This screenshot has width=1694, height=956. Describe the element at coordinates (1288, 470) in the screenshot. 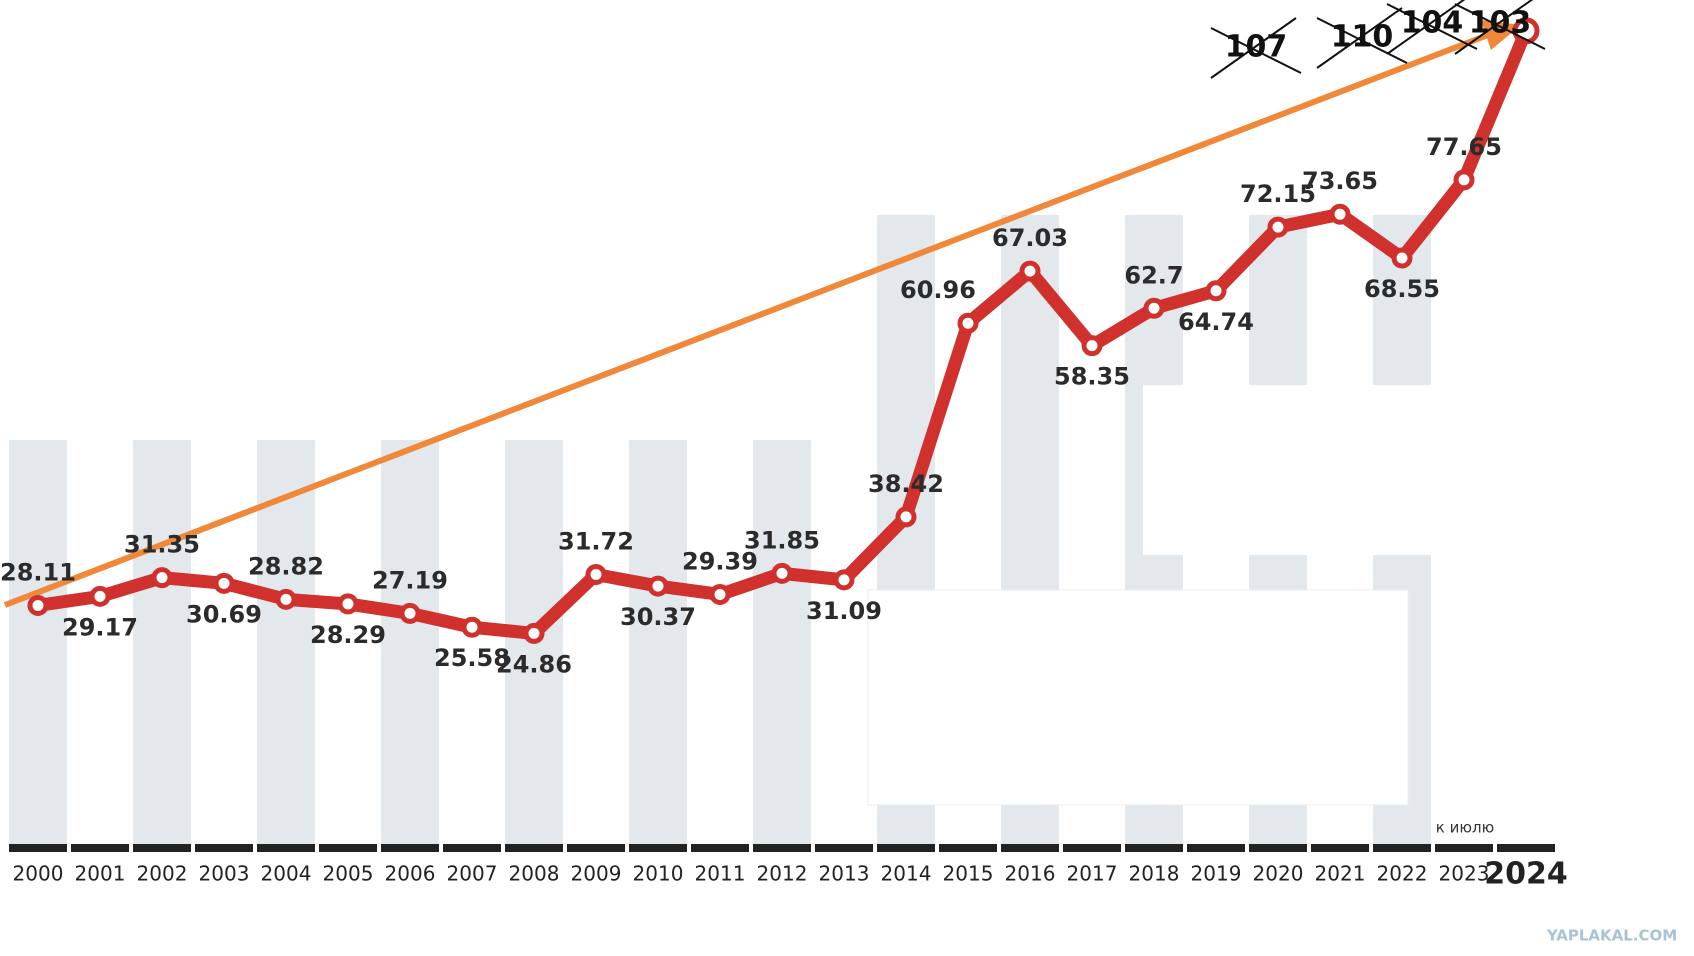

I see `white-box` at that location.